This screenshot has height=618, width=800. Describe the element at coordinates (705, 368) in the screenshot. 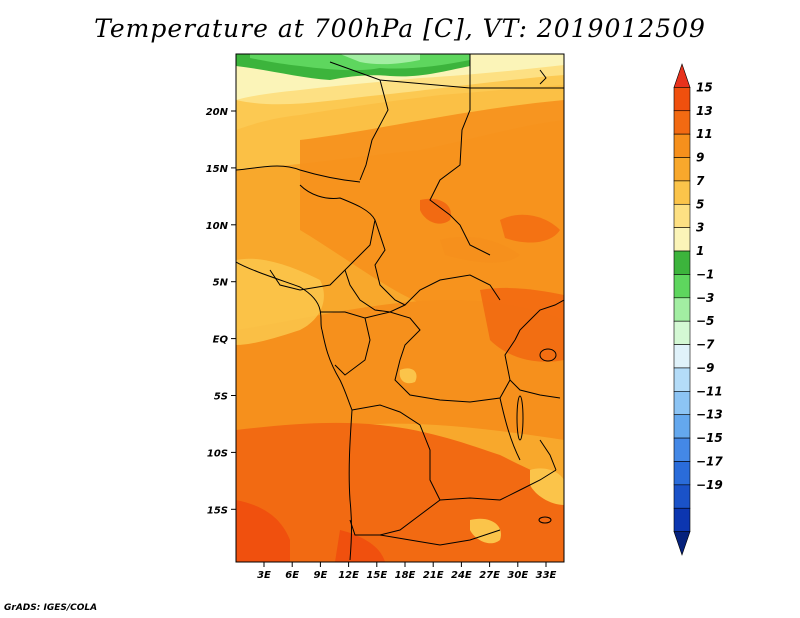

I see `colorbar-label: −9` at that location.